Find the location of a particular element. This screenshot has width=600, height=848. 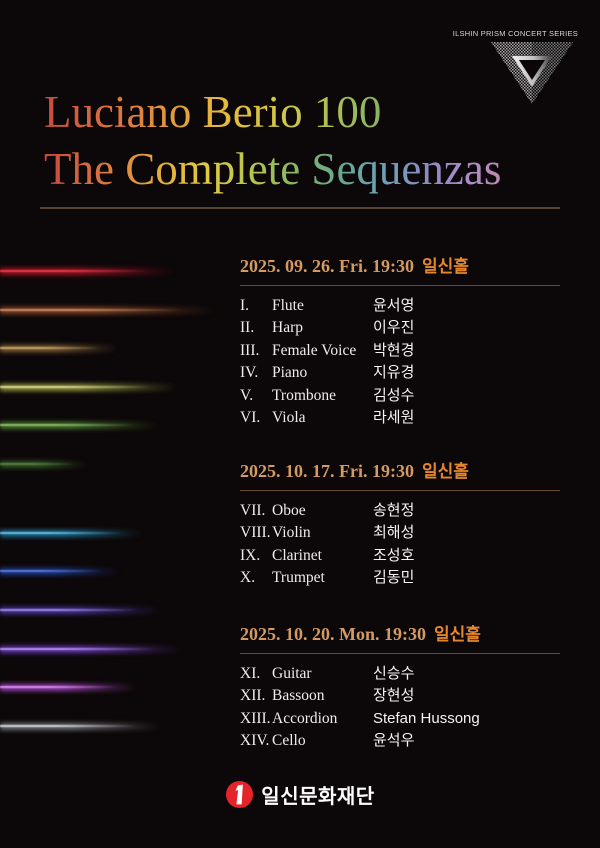

sequenza-instrument: Flute is located at coordinates (288, 305).